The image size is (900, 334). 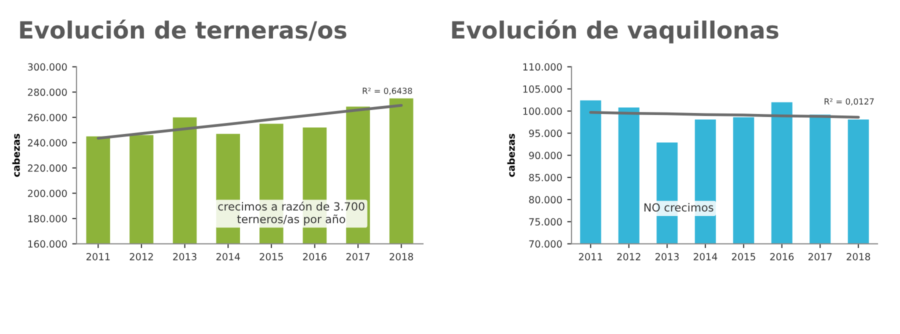 What do you see at coordinates (249, 122) in the screenshot?
I see `line-series` at bounding box center [249, 122].